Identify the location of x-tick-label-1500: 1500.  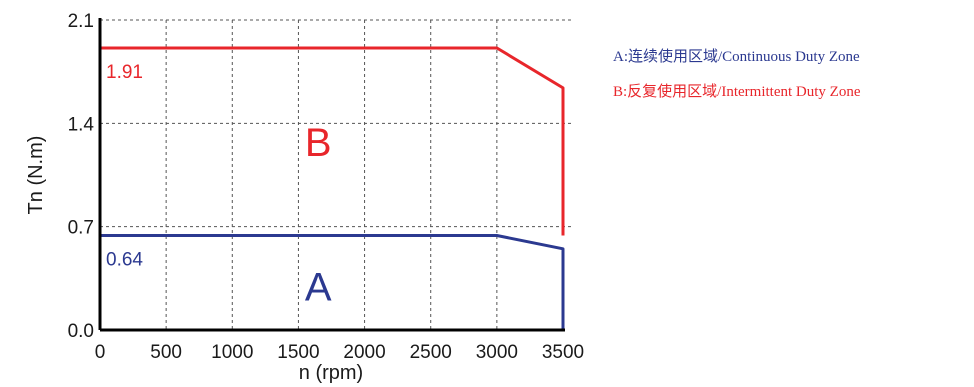
(298, 352).